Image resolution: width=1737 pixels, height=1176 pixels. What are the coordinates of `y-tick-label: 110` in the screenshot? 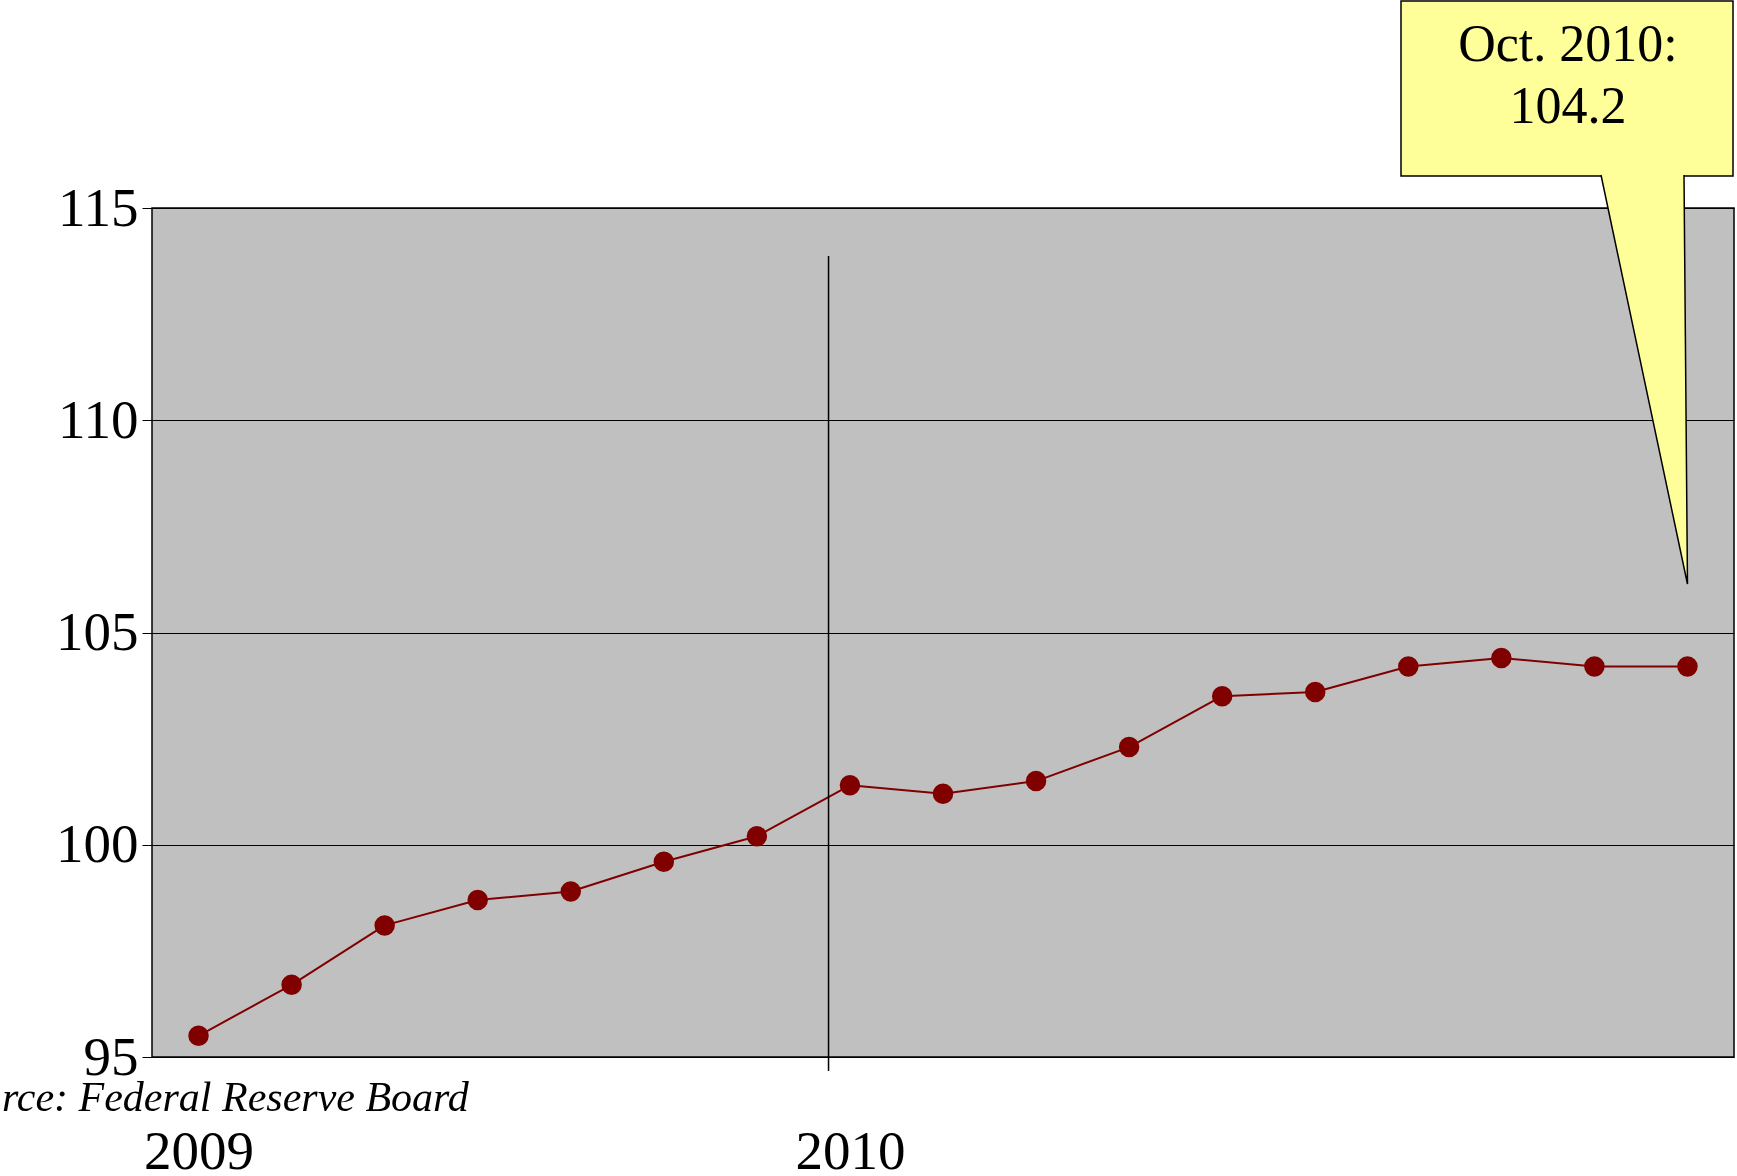 It's located at (98, 419).